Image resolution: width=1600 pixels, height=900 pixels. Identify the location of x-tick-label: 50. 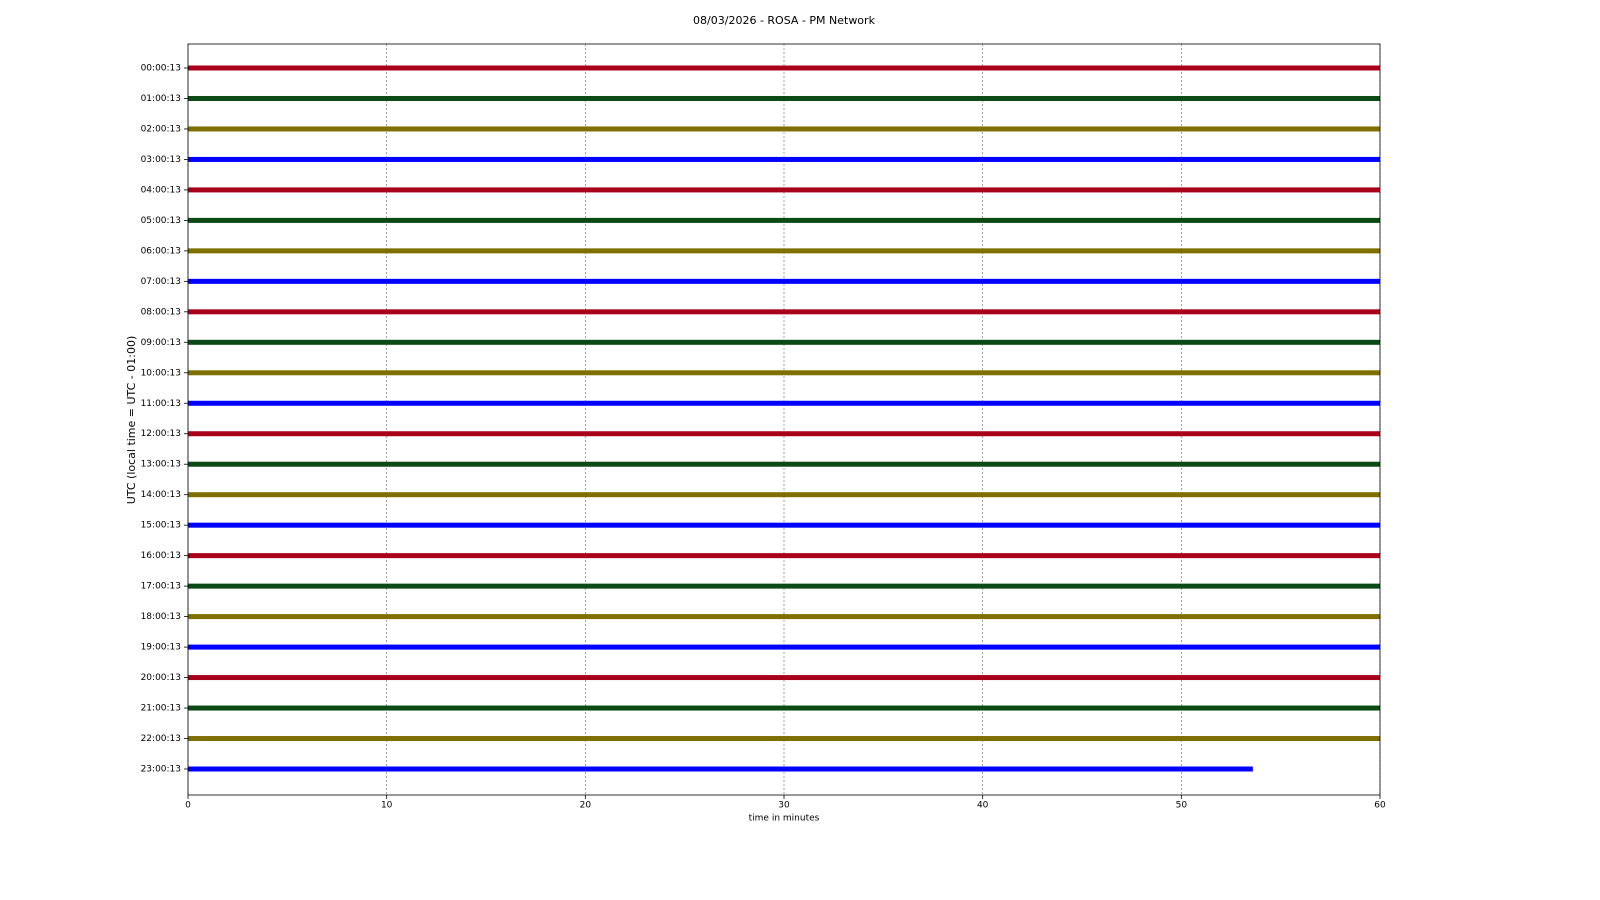
(1182, 806).